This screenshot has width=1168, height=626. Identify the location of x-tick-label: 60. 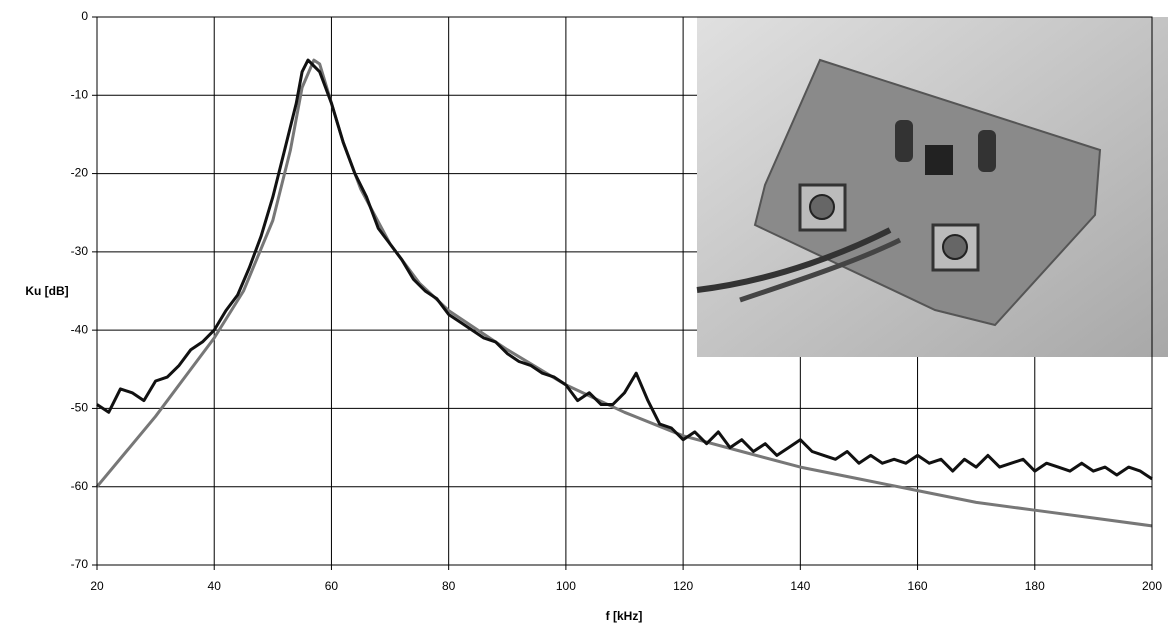
(332, 586).